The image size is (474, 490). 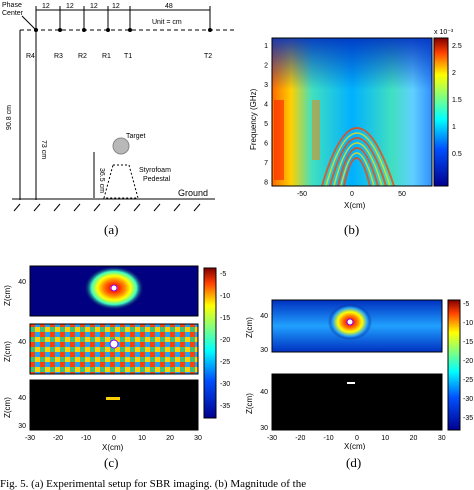 What do you see at coordinates (111, 229) in the screenshot?
I see `sublabel-a: (a)` at bounding box center [111, 229].